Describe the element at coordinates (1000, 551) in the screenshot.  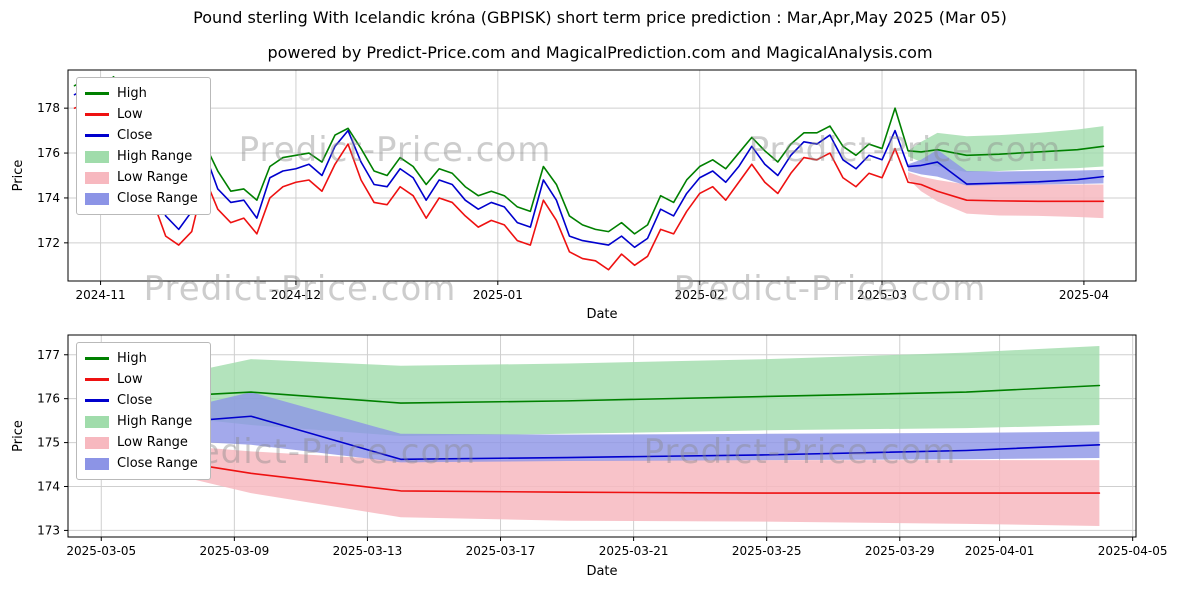
I see `x-tick-label: 2025-04-01` at that location.